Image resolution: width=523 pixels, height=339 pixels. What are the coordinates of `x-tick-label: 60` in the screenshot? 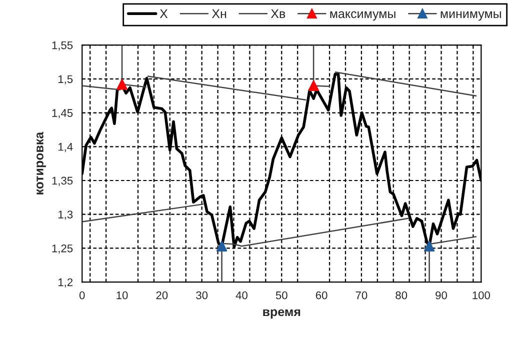 It's located at (322, 295).